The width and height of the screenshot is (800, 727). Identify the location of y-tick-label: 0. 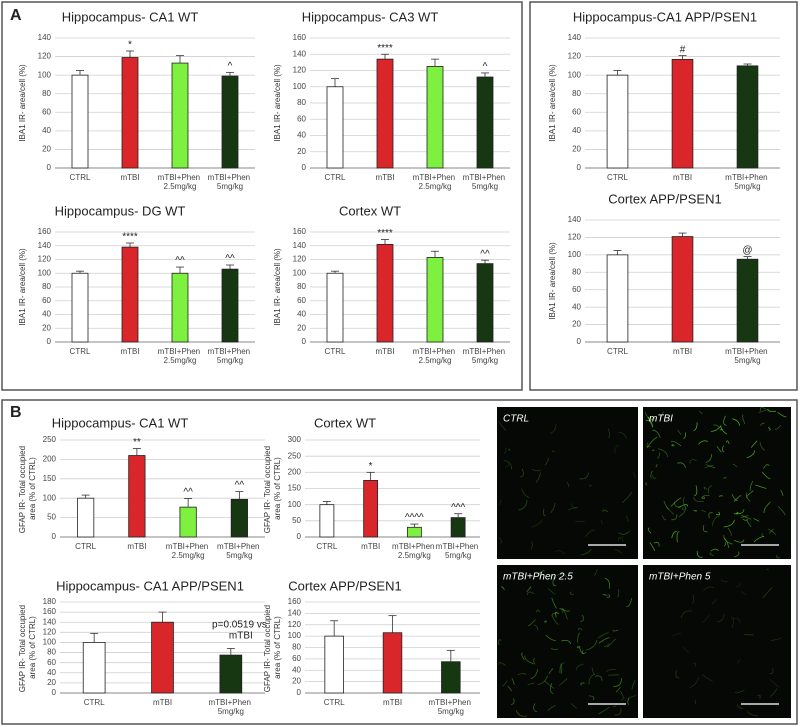
(579, 167).